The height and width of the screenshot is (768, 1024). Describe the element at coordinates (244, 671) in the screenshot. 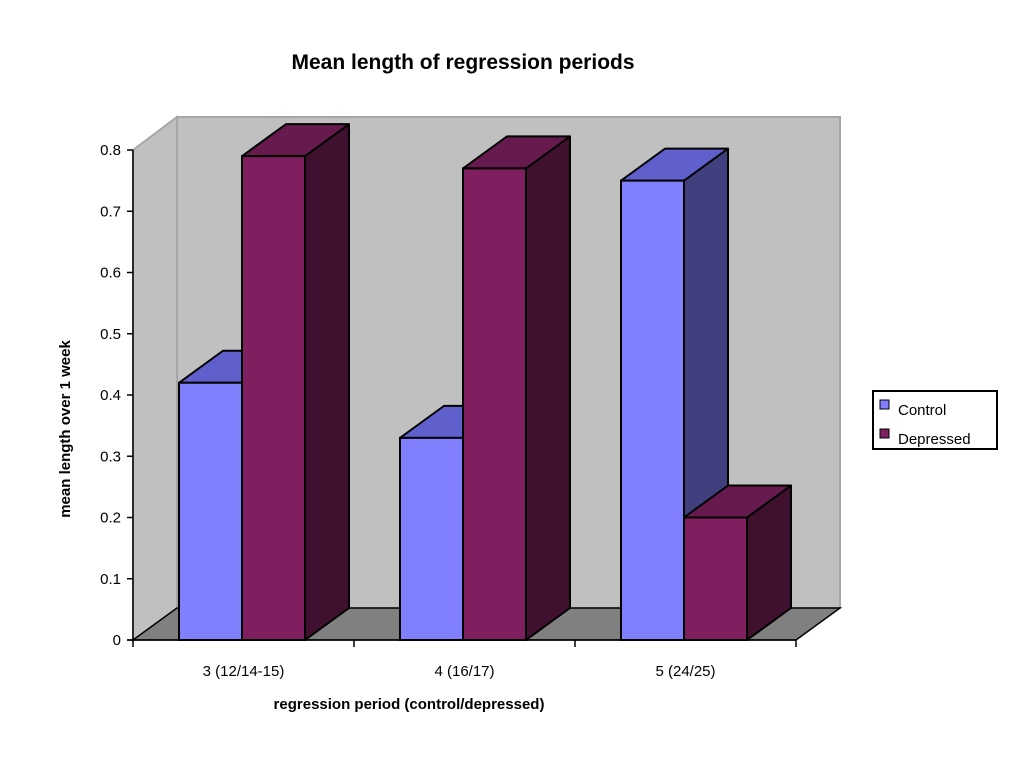

I see `x-tick-label: 3 (12/14-15)` at that location.